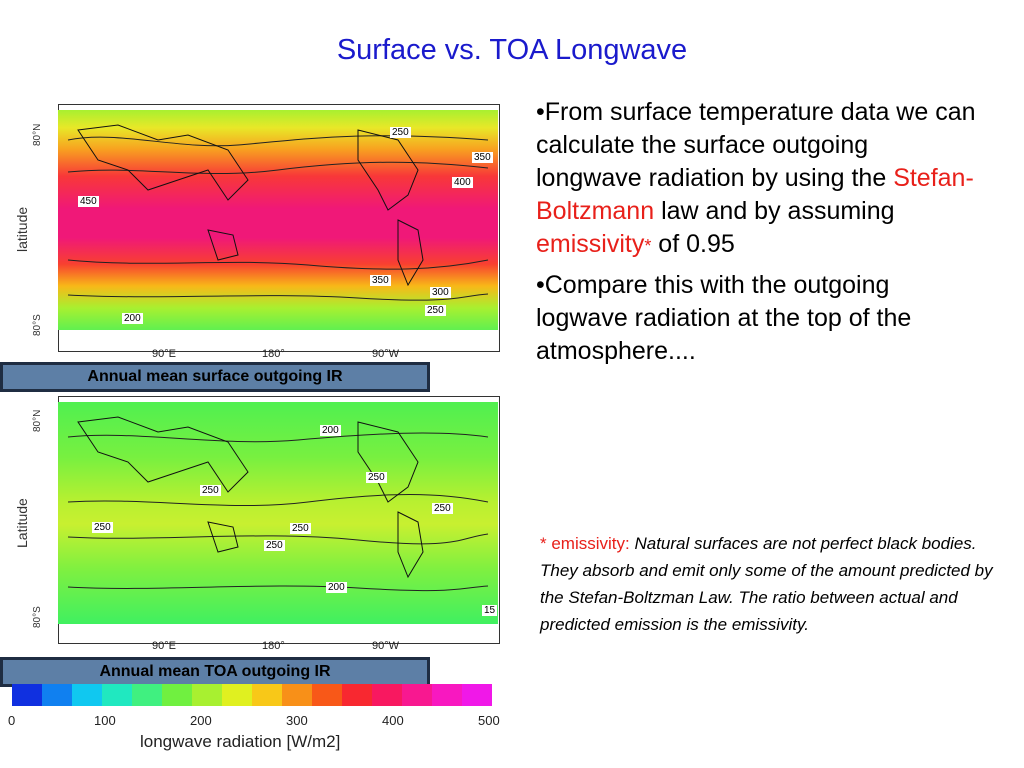 The width and height of the screenshot is (1024, 768). Describe the element at coordinates (585, 543) in the screenshot. I see `footnote-label: * emissivity:` at that location.